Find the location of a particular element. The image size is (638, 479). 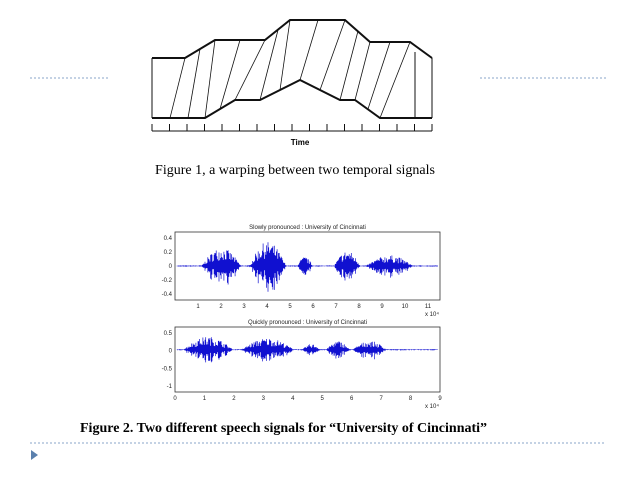

y-tick-label: -0.2 is located at coordinates (167, 281).